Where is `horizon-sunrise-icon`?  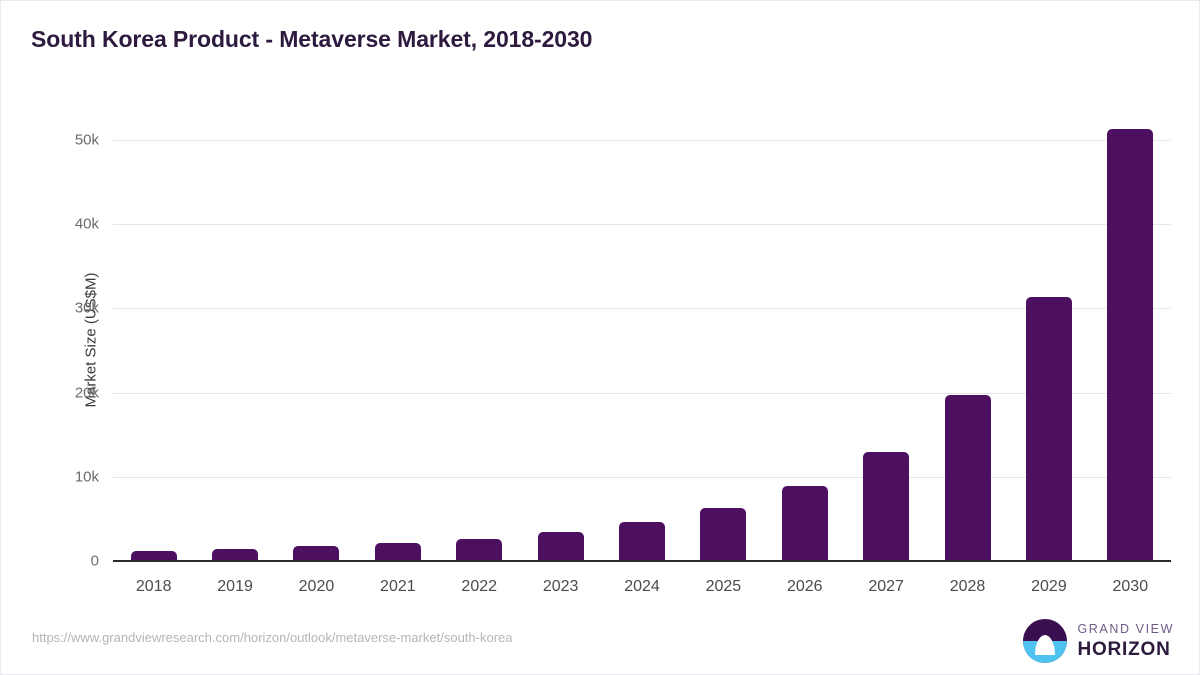
horizon-sunrise-icon is located at coordinates (1045, 641).